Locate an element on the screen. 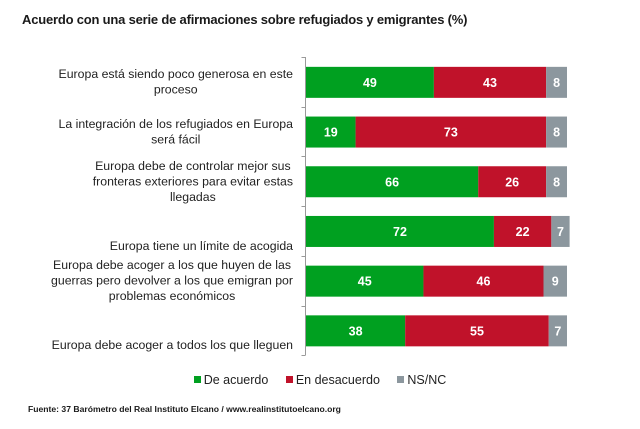  data-label: 45 is located at coordinates (365, 282).